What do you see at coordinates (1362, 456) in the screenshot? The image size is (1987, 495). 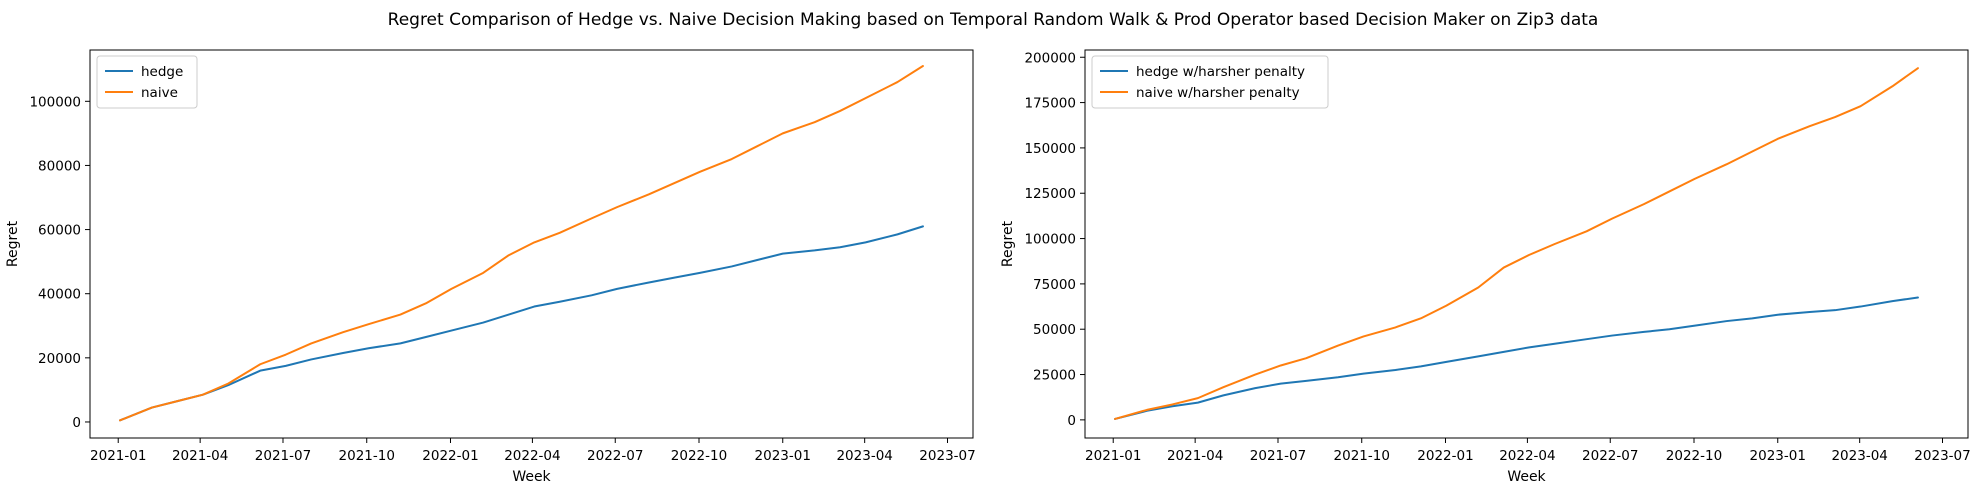 I see `chart-1-x-tick-label: 2021-10` at bounding box center [1362, 456].